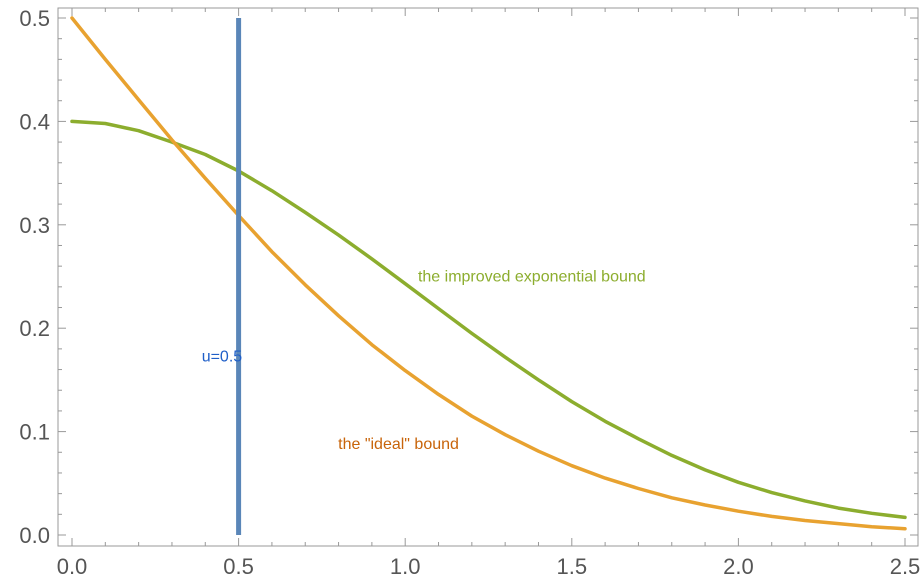 The height and width of the screenshot is (580, 922). What do you see at coordinates (238, 566) in the screenshot?
I see `x-tick-label: 0.5` at bounding box center [238, 566].